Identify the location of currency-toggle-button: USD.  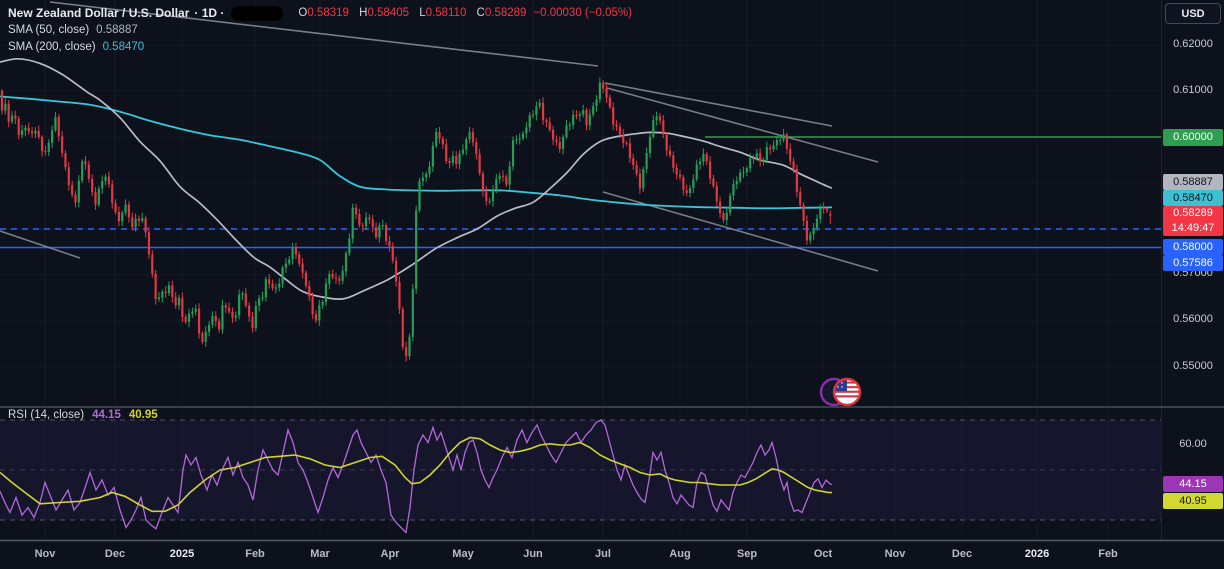
(1193, 13).